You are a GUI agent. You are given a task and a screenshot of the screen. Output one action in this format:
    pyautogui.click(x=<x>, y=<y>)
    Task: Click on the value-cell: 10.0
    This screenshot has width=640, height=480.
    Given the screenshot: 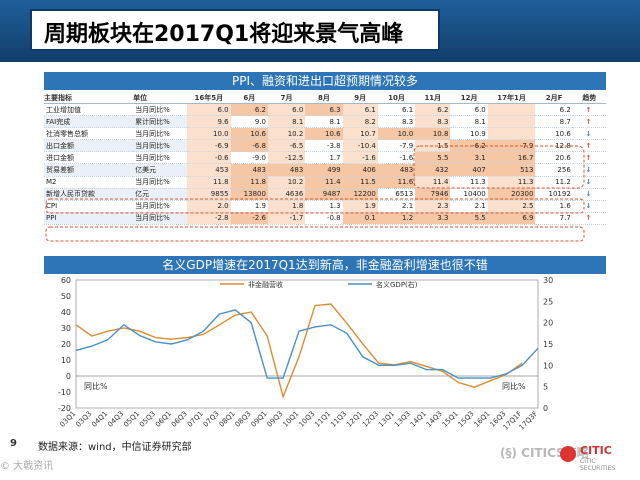 What is the action you would take?
    pyautogui.click(x=396, y=134)
    